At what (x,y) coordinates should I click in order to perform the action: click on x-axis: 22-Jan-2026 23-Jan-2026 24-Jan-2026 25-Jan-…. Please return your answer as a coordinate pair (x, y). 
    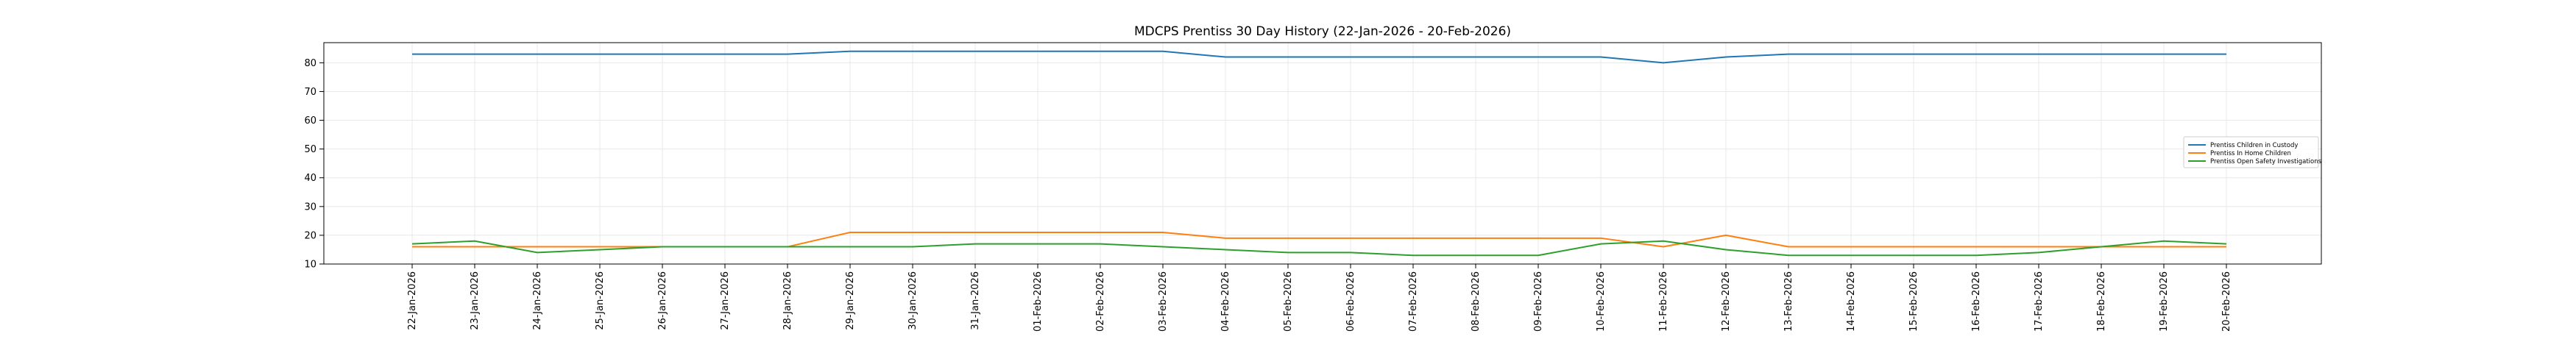
    Looking at the image, I should click on (1319, 298).